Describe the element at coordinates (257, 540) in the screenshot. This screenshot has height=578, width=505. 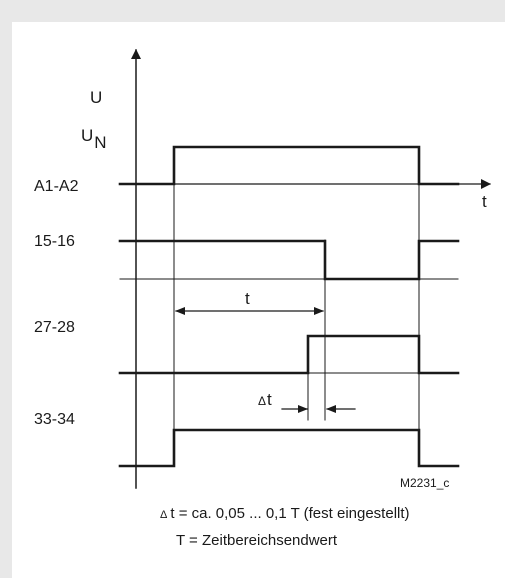
I see `note-t-definition: T = Zeitbereichsendwert` at that location.